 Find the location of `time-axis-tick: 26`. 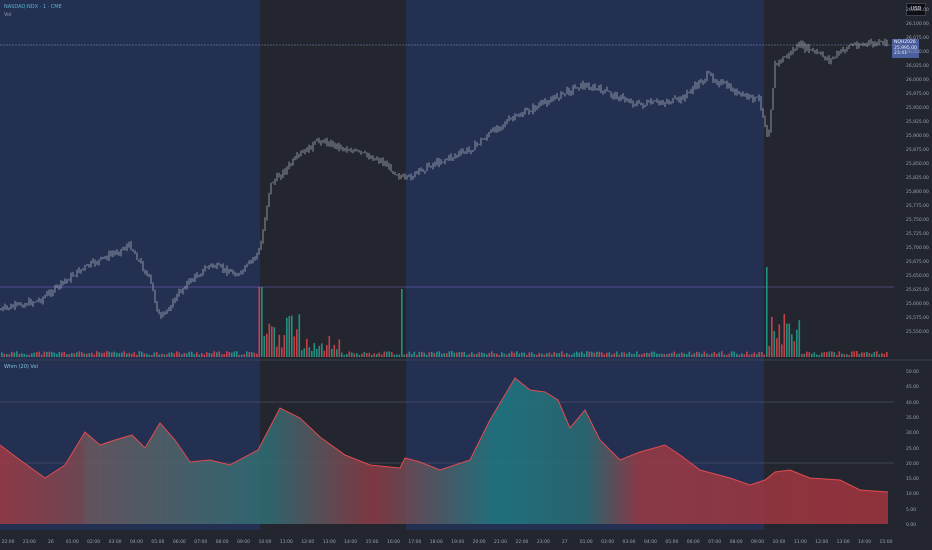

time-axis-tick: 26 is located at coordinates (50, 542).